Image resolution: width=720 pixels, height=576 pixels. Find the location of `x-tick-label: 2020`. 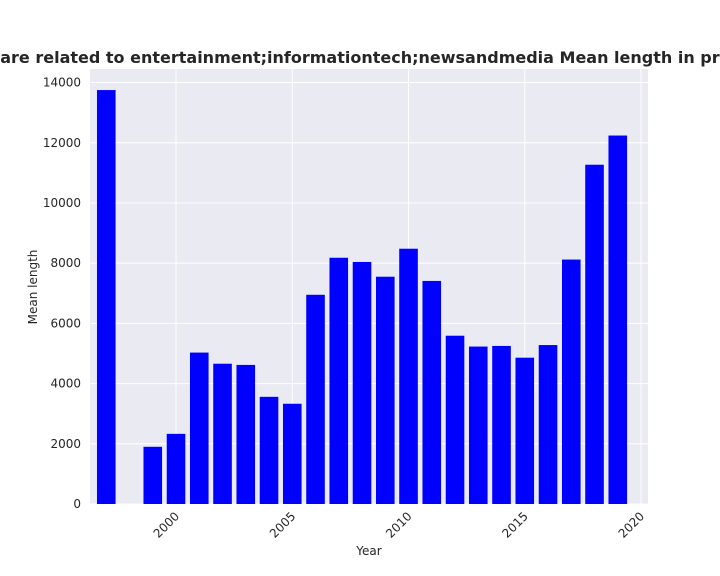

x-tick-label: 2020 is located at coordinates (631, 524).